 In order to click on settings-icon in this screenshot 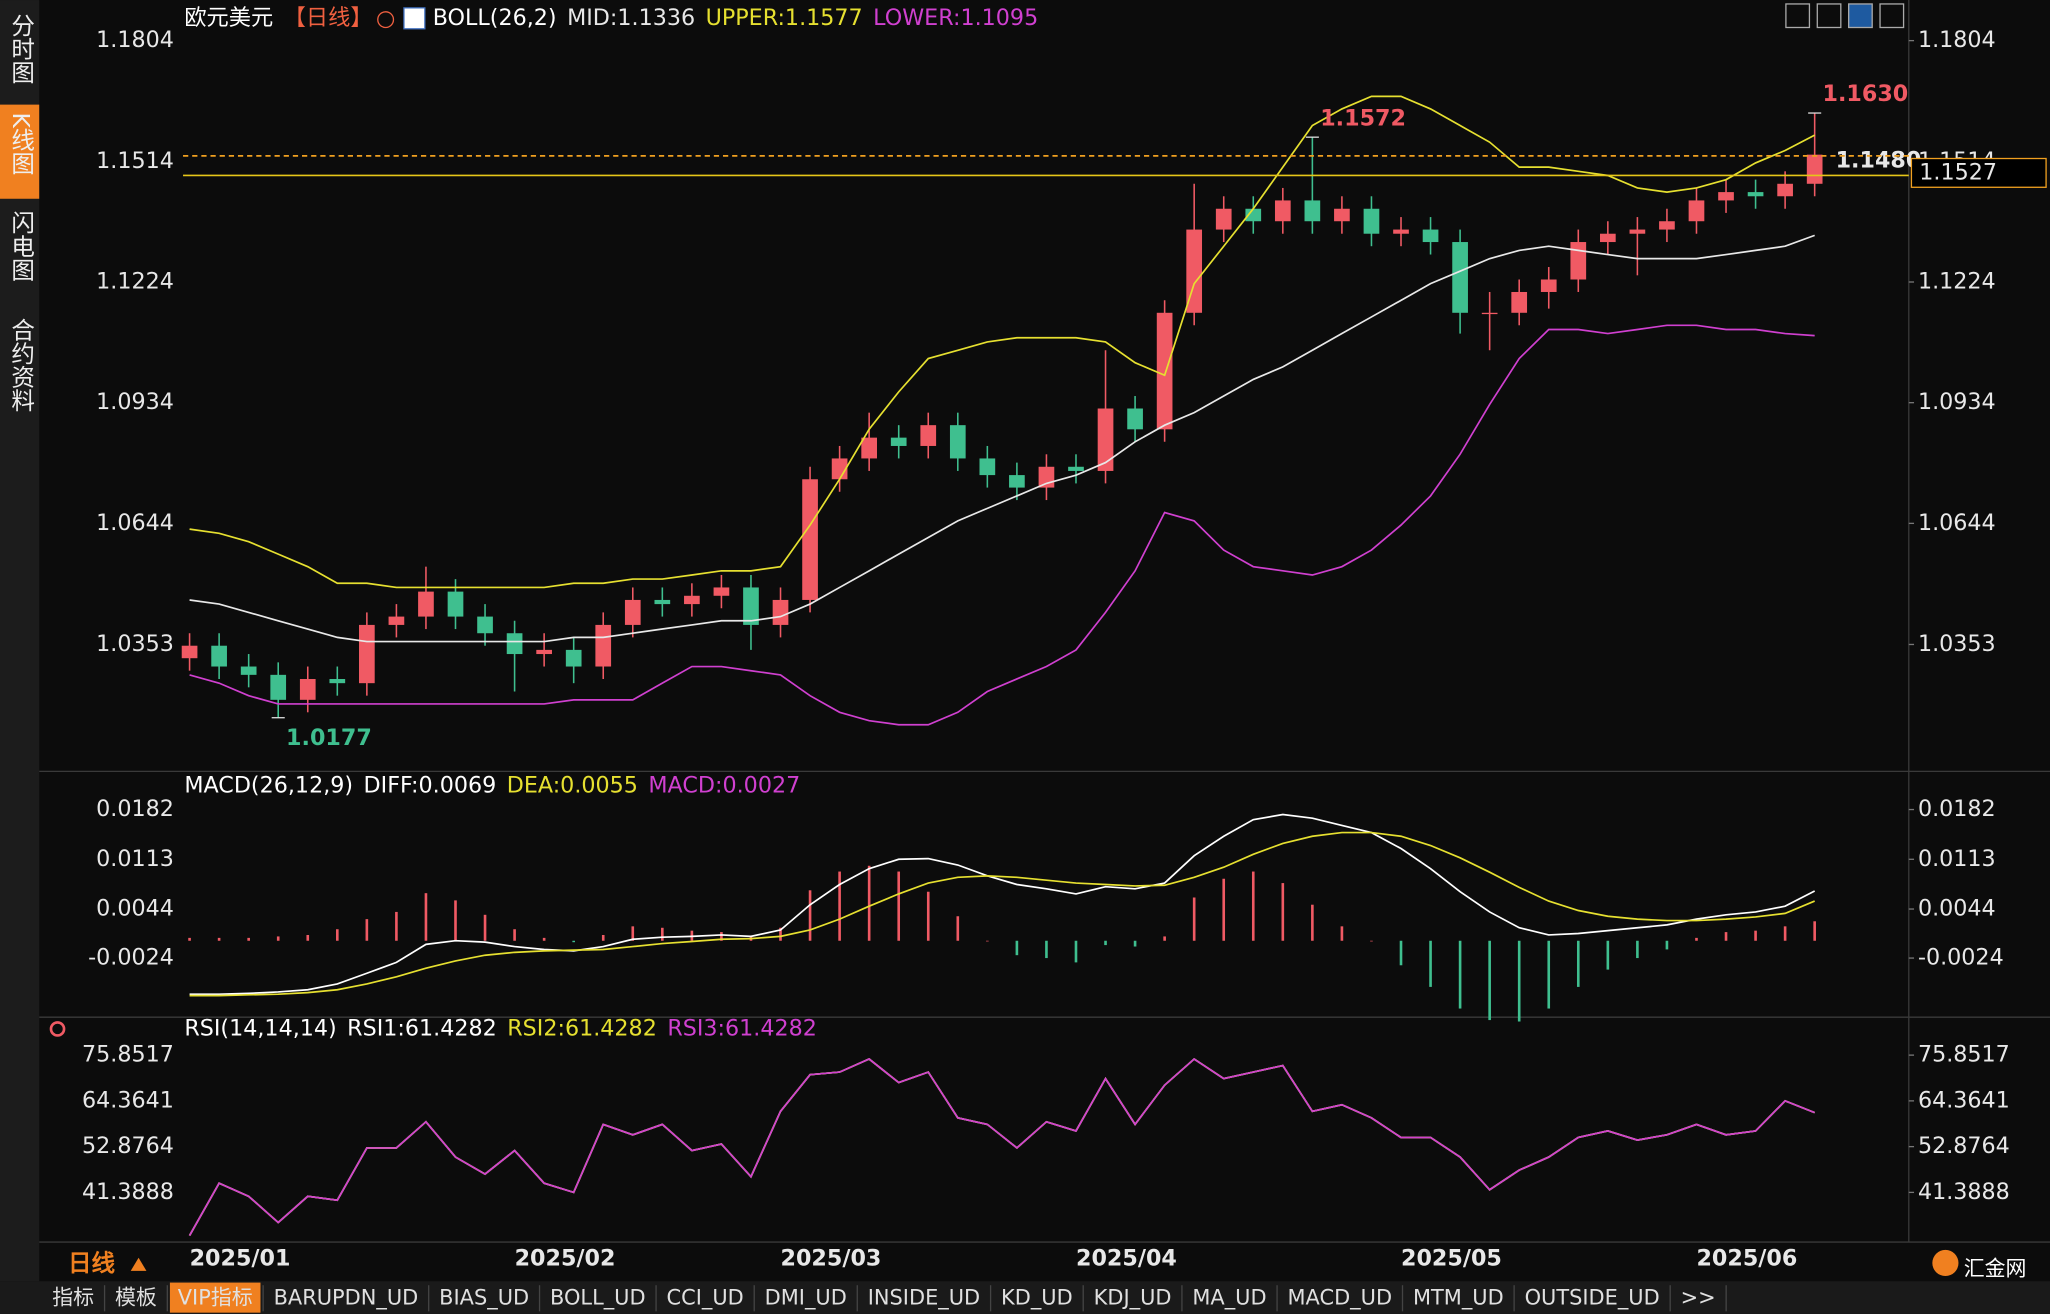, I will do `click(57, 1029)`.